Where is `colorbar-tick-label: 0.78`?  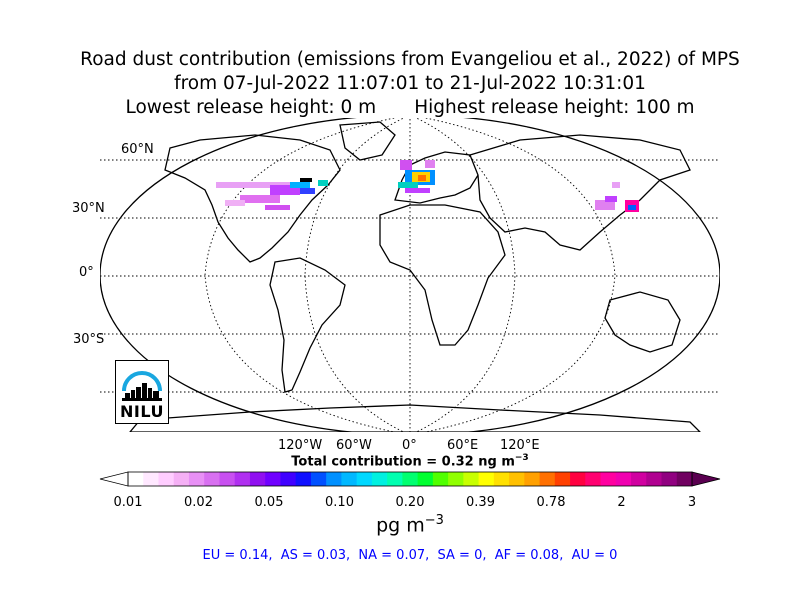 colorbar-tick-label: 0.78 is located at coordinates (551, 502).